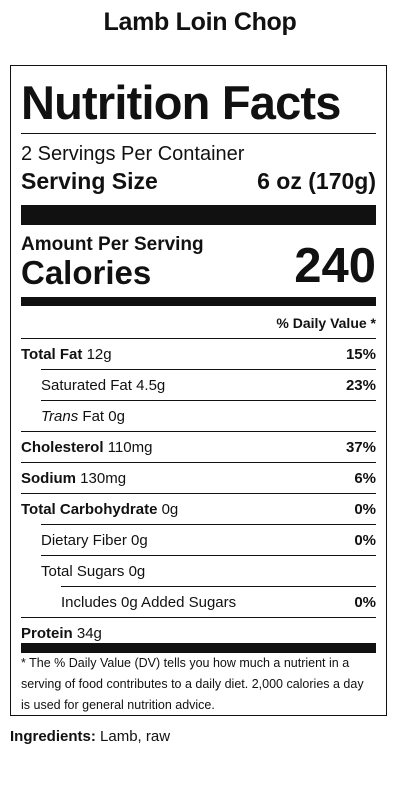 Image resolution: width=400 pixels, height=800 pixels. What do you see at coordinates (365, 478) in the screenshot?
I see `nutrient-dv: 6%` at bounding box center [365, 478].